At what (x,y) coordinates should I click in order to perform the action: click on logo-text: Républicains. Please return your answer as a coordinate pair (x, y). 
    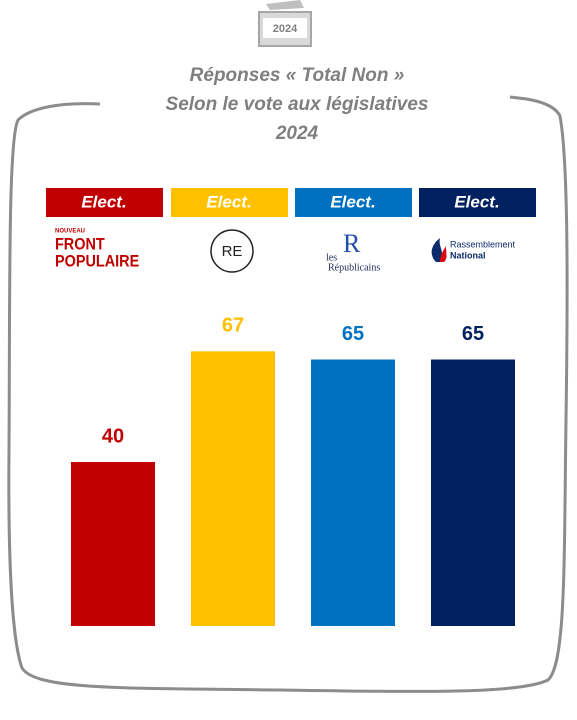
    Looking at the image, I should click on (354, 267).